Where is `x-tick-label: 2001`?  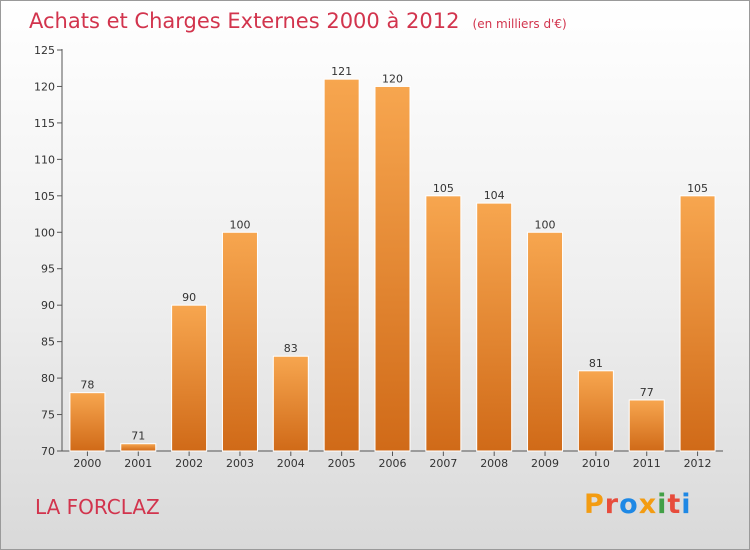
x-tick-label: 2001 is located at coordinates (138, 463).